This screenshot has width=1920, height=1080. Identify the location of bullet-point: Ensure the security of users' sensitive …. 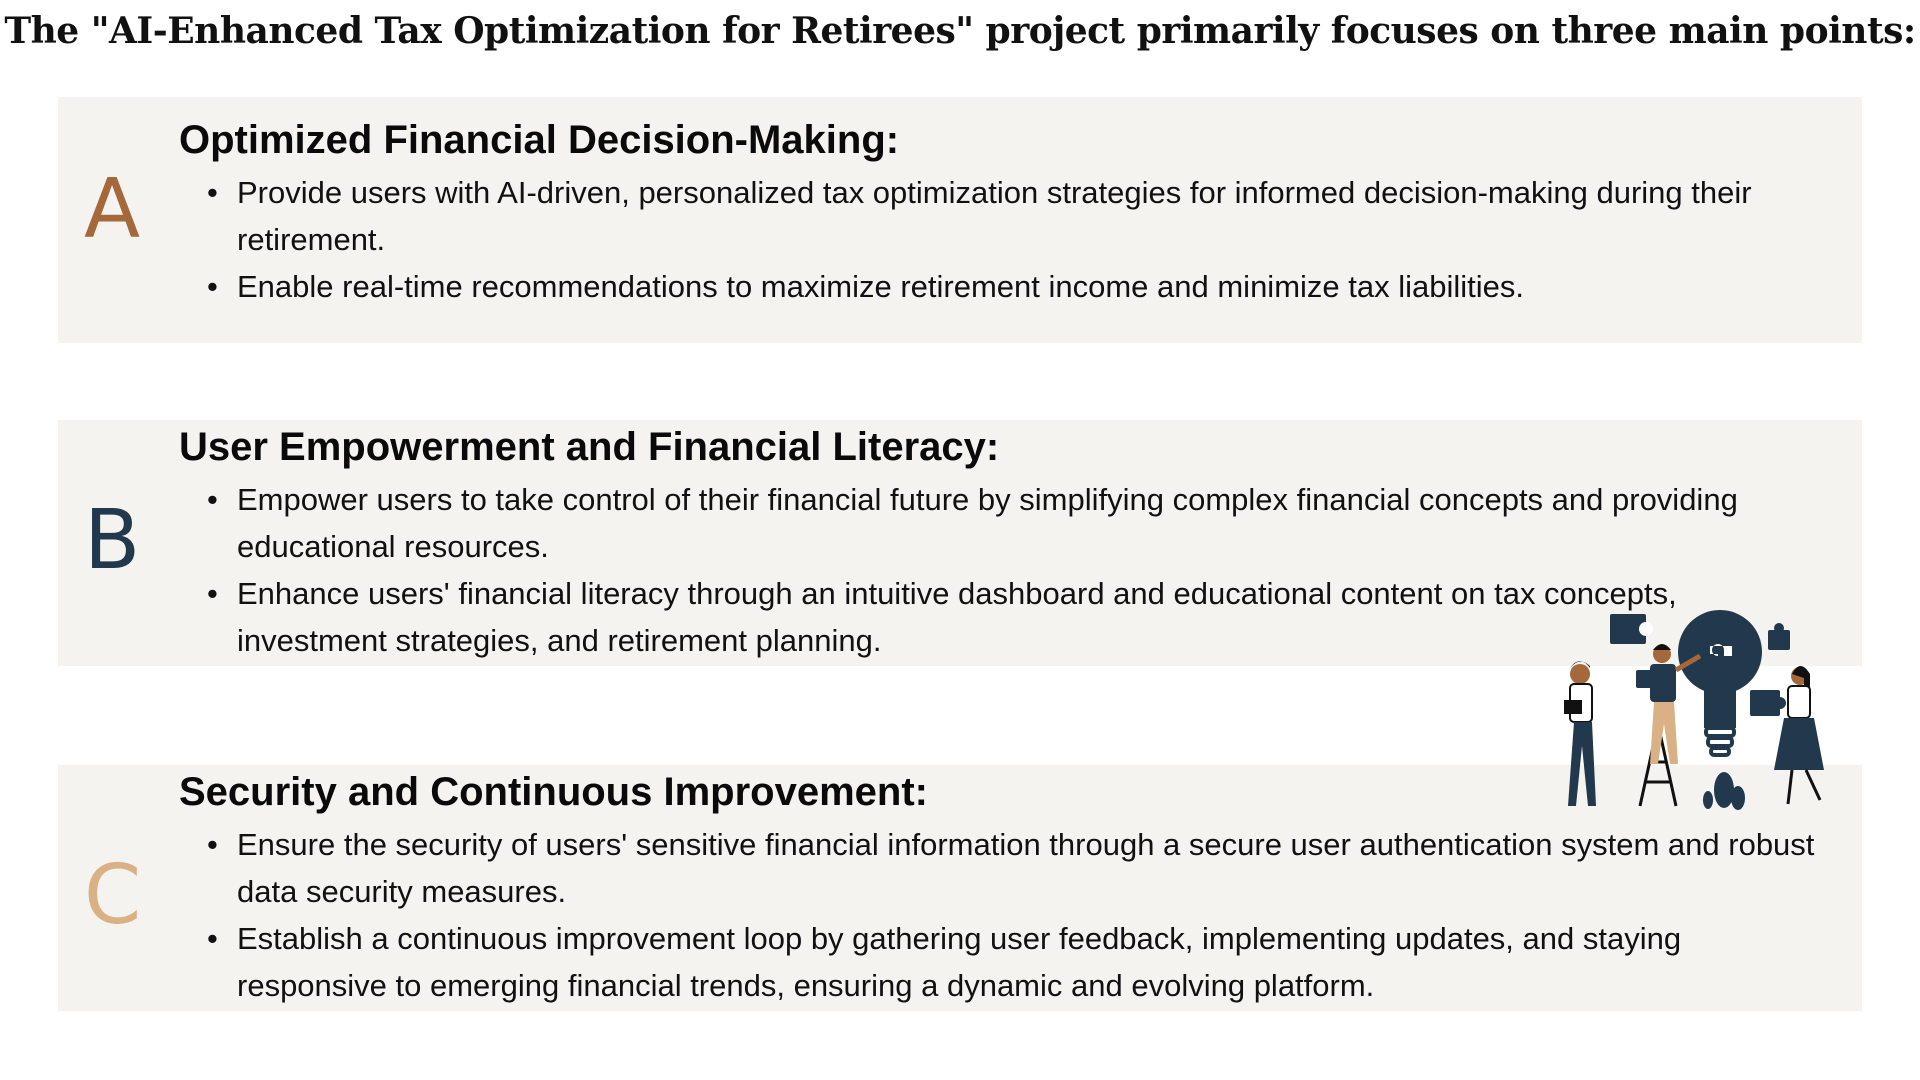
(1000, 868).